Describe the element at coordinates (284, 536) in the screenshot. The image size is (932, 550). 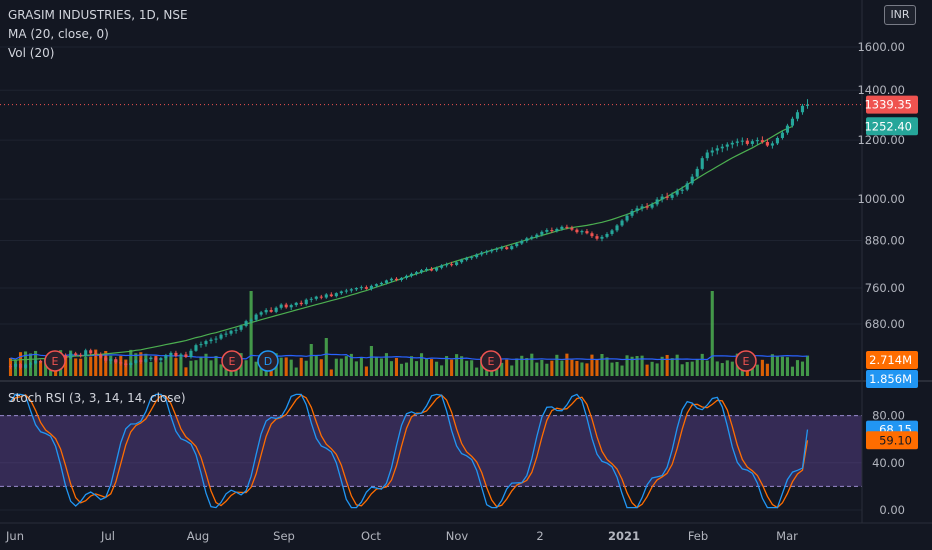
I see `time-tick-label: Sep` at that location.